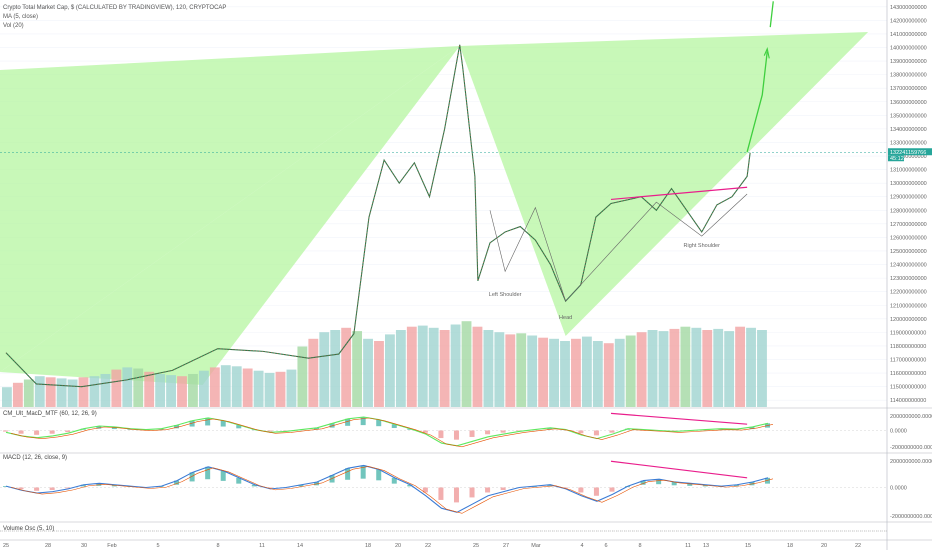 The image size is (932, 555). Describe the element at coordinates (908, 347) in the screenshot. I see `price-tick-label: 118000000000` at that location.